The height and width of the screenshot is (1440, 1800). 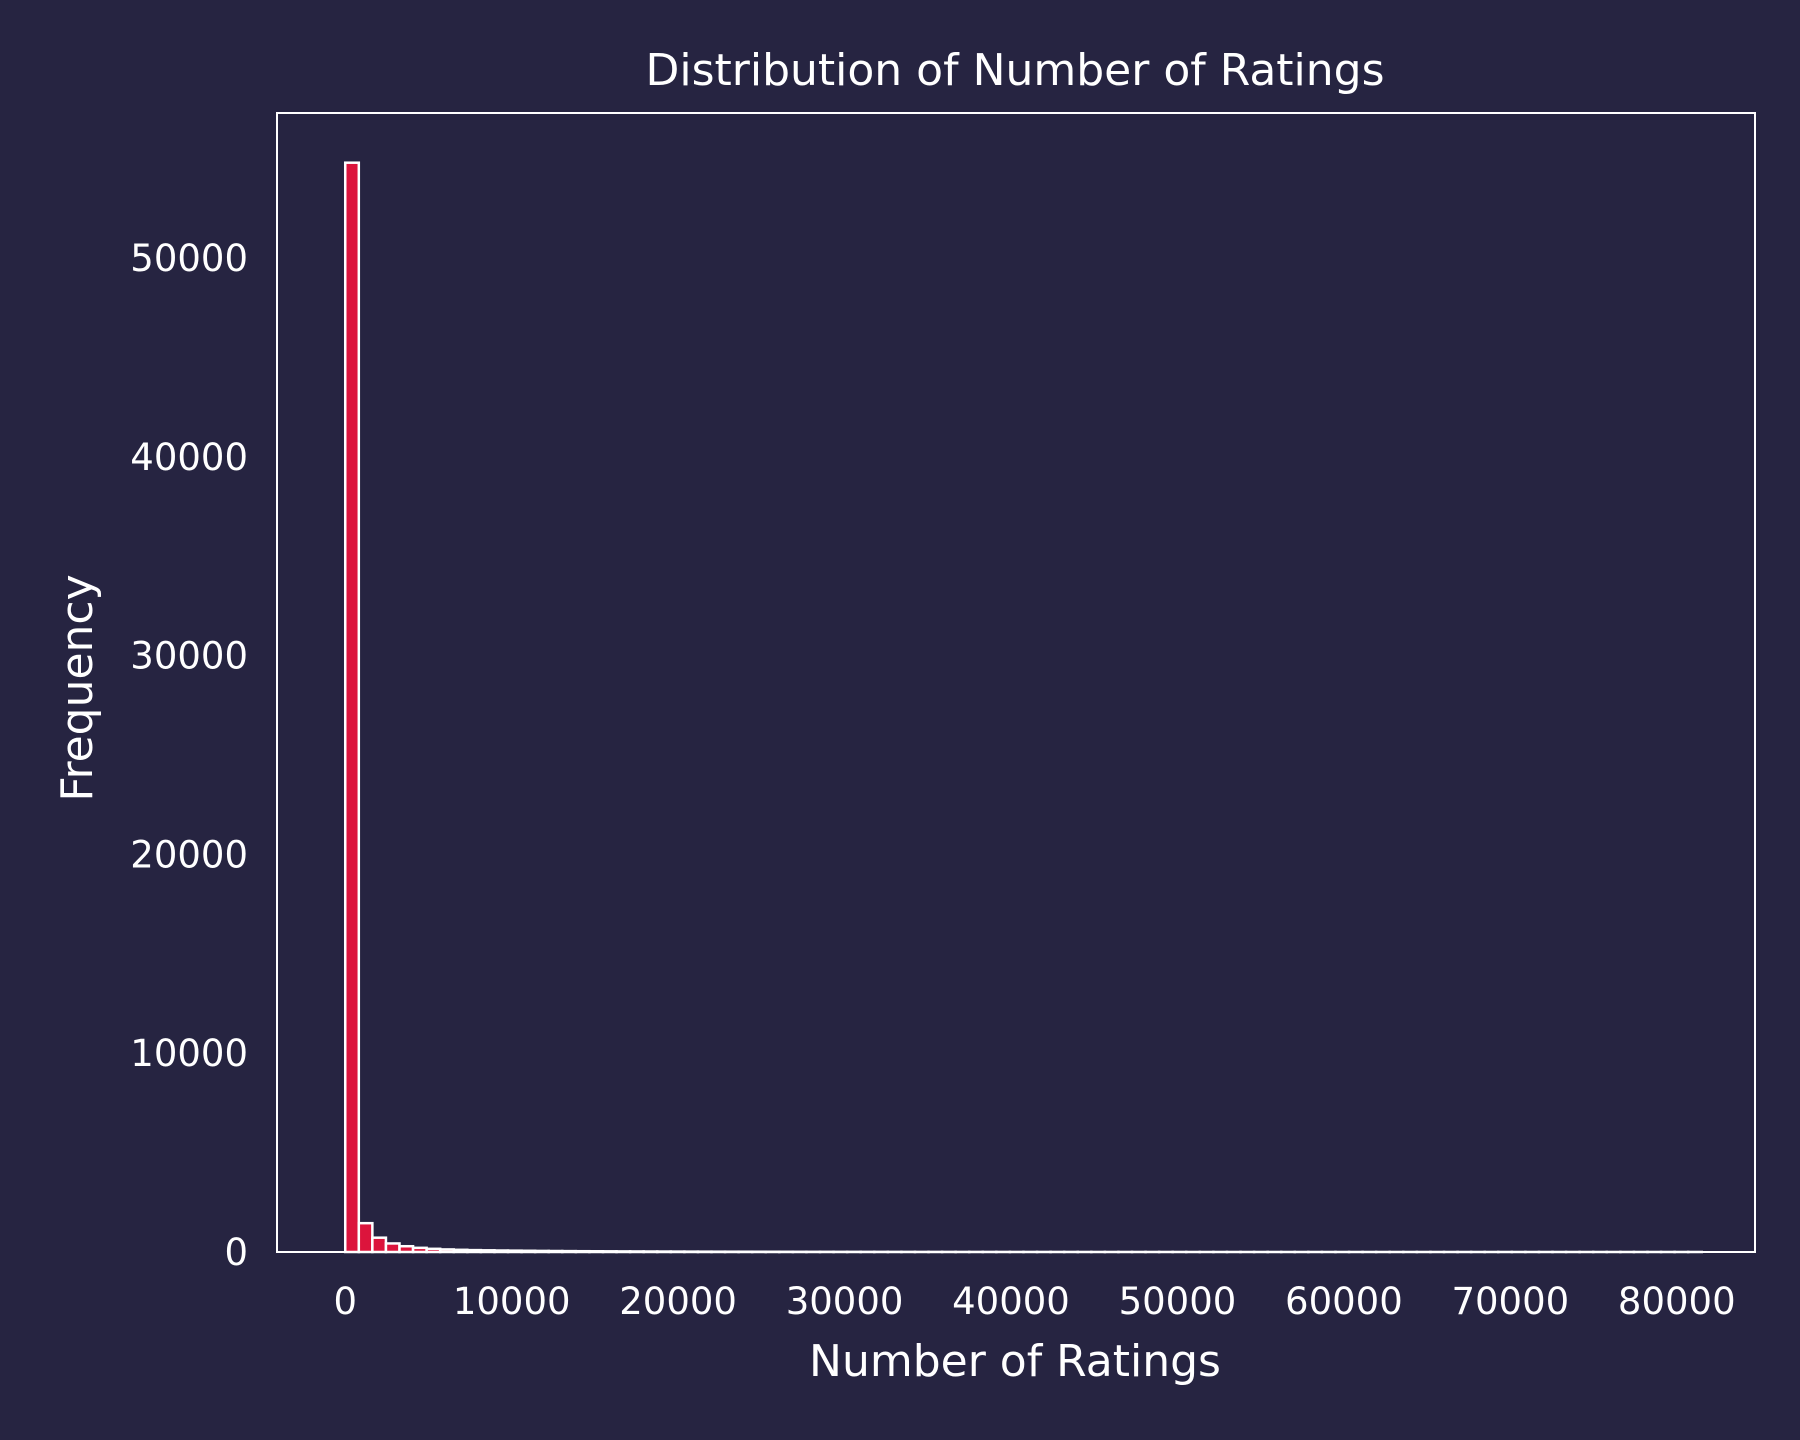 I want to click on x-tick-label: 40000, so click(x=1011, y=1301).